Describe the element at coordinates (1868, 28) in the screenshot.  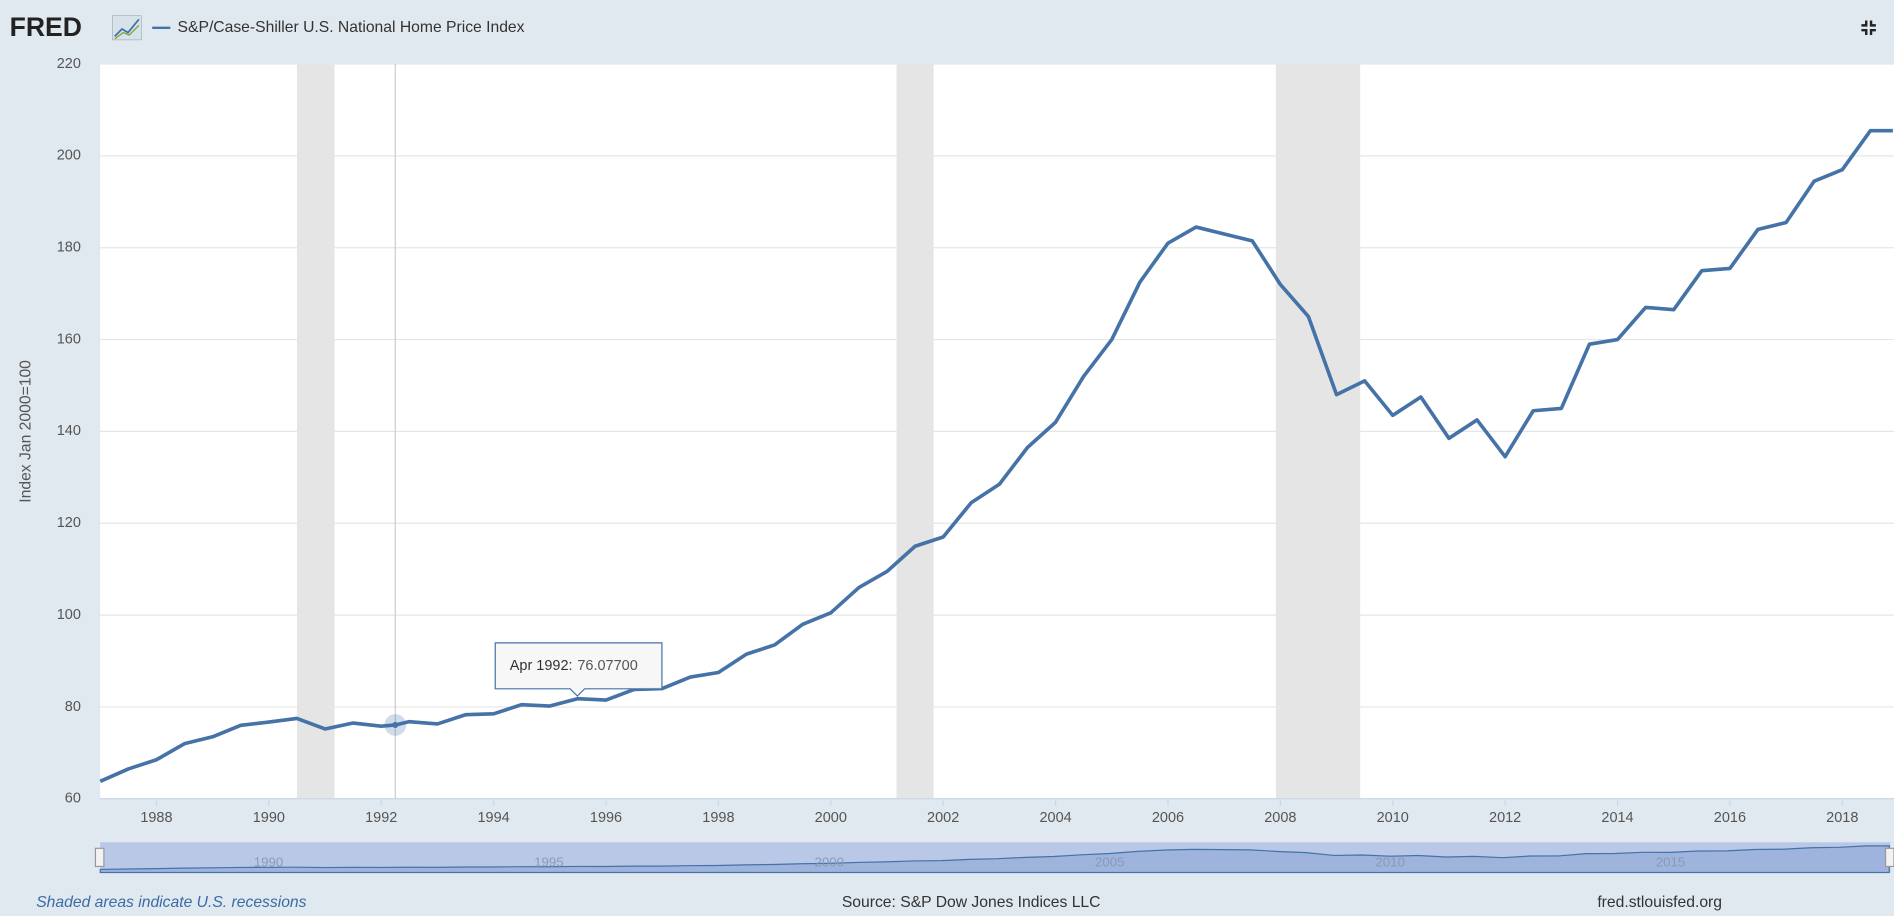
I see `fullscreen-button` at that location.